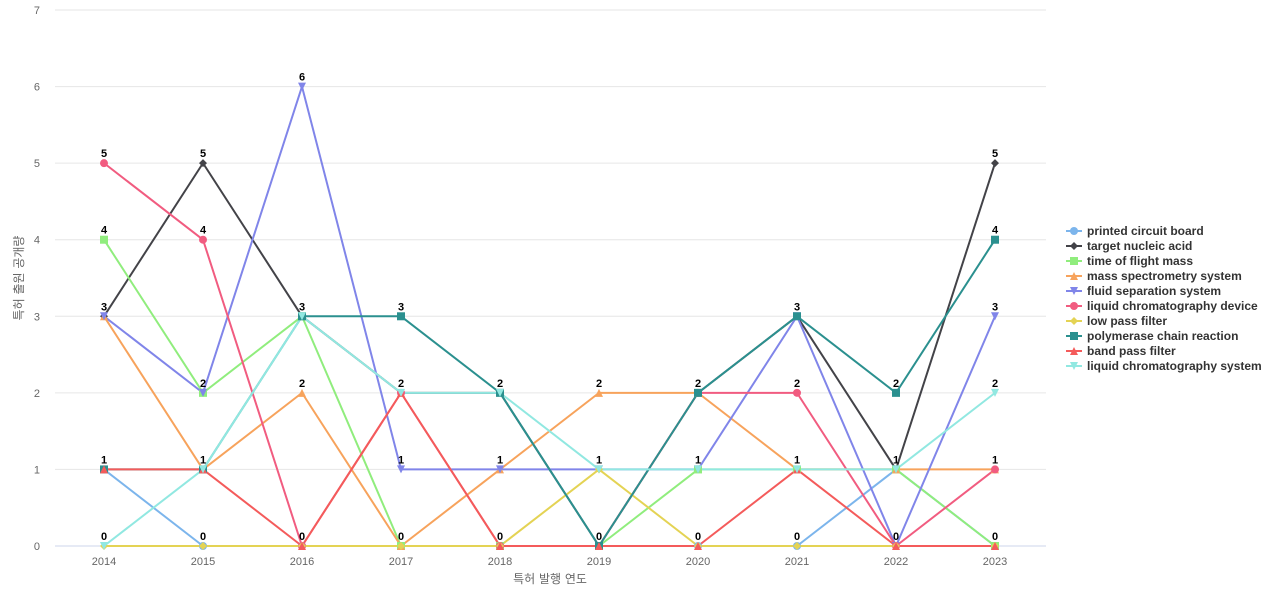 This screenshot has height=600, width=1280. What do you see at coordinates (37, 88) in the screenshot?
I see `y-tick-label: 6` at bounding box center [37, 88].